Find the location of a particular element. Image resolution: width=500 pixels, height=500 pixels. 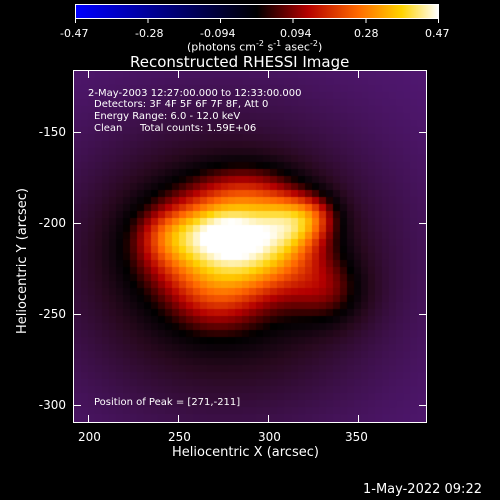

colorbar-gradient is located at coordinates (257, 11).